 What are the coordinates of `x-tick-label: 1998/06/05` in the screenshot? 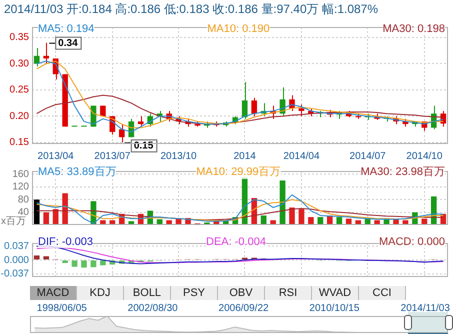 It's located at (62, 308).